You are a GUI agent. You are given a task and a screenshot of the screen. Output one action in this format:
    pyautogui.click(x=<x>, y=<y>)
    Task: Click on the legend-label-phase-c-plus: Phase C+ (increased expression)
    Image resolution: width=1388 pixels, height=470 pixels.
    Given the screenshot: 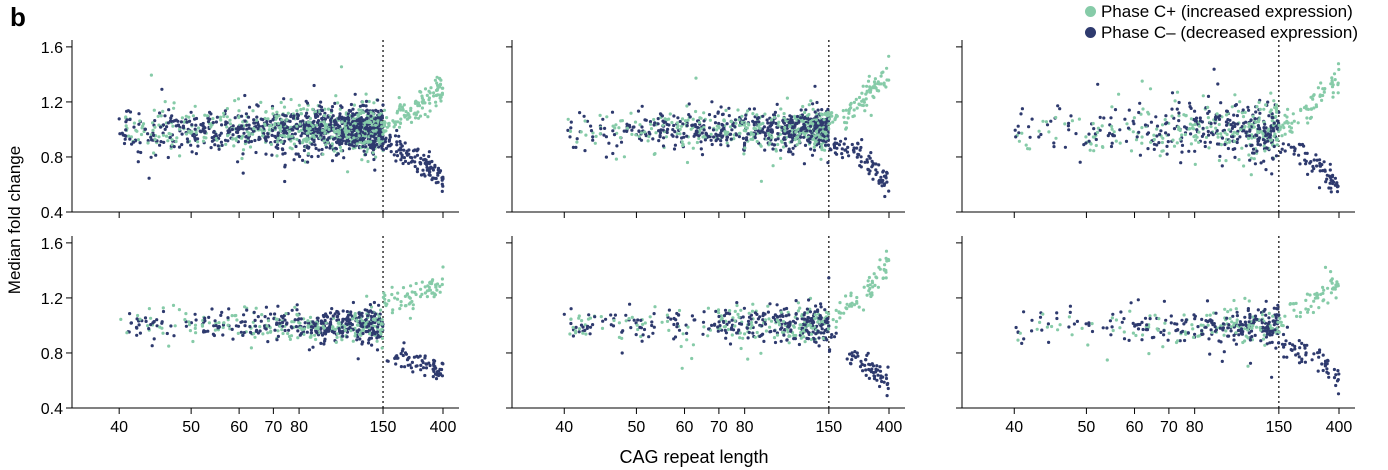 What is the action you would take?
    pyautogui.click(x=1226, y=11)
    